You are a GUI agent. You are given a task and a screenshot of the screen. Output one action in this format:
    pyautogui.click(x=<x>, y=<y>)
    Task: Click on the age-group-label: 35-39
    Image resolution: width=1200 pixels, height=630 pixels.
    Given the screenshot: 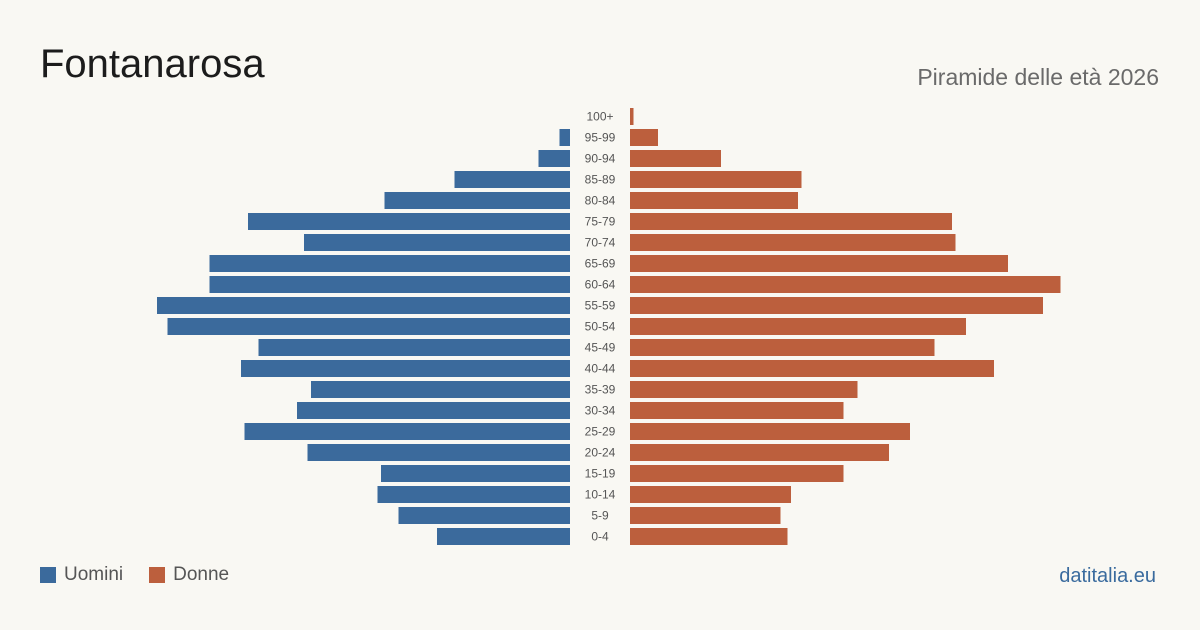 What is the action you would take?
    pyautogui.click(x=600, y=390)
    